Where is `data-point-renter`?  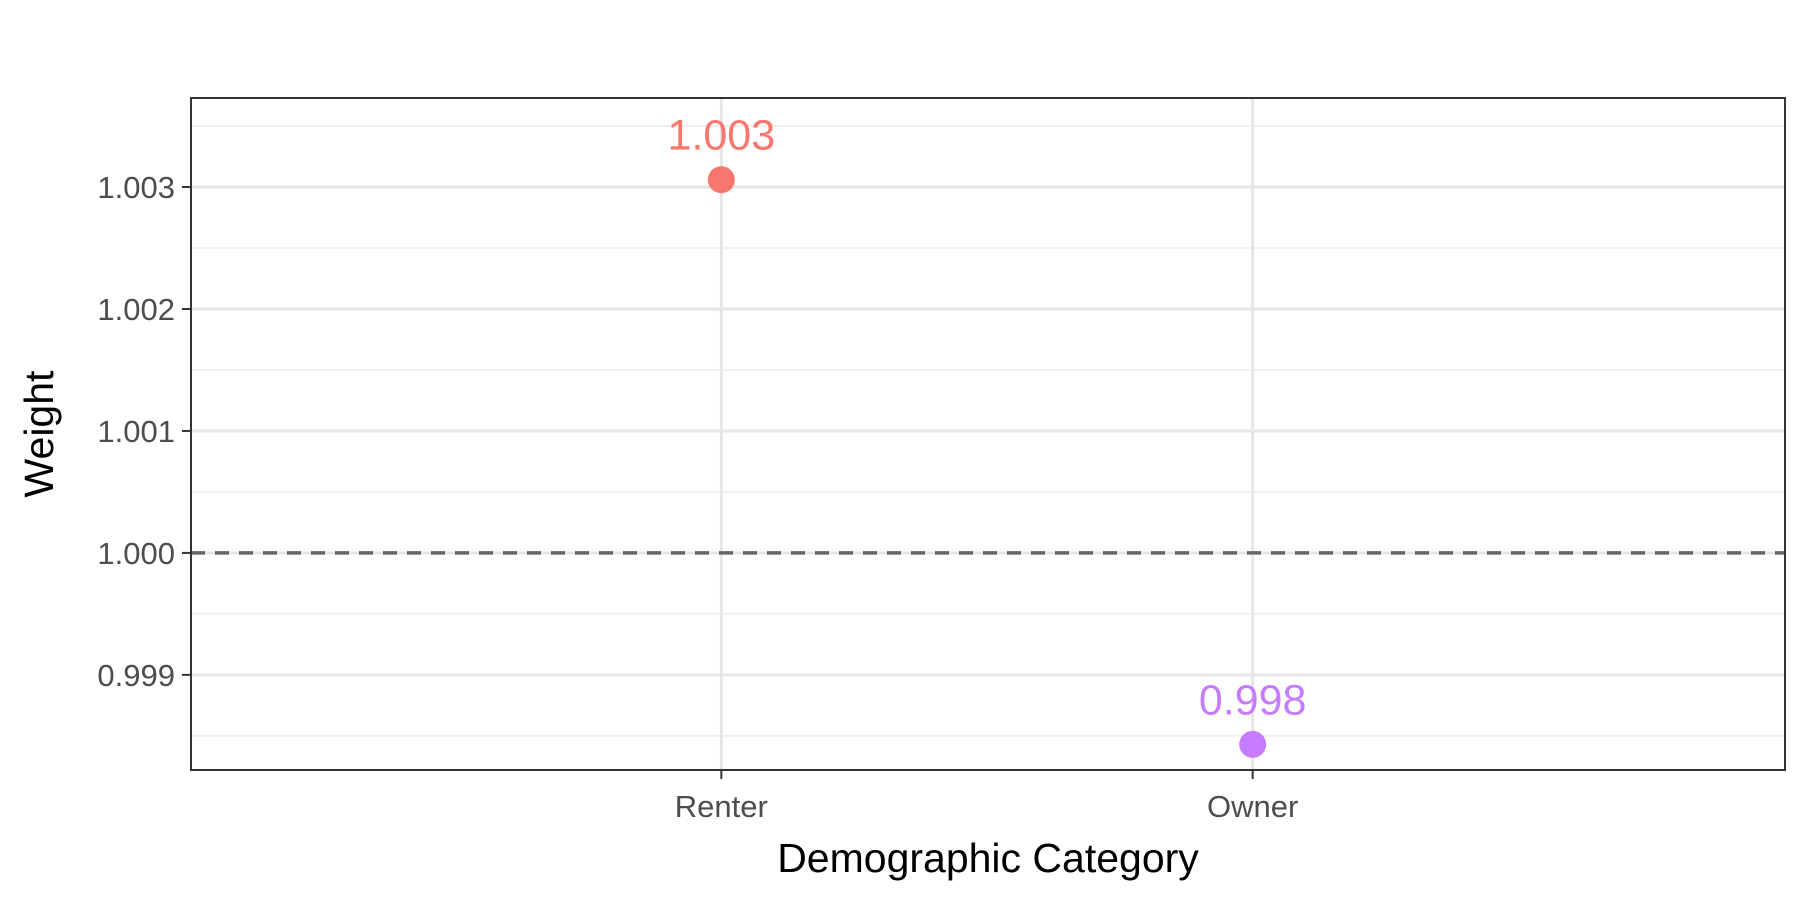 data-point-renter is located at coordinates (721, 180).